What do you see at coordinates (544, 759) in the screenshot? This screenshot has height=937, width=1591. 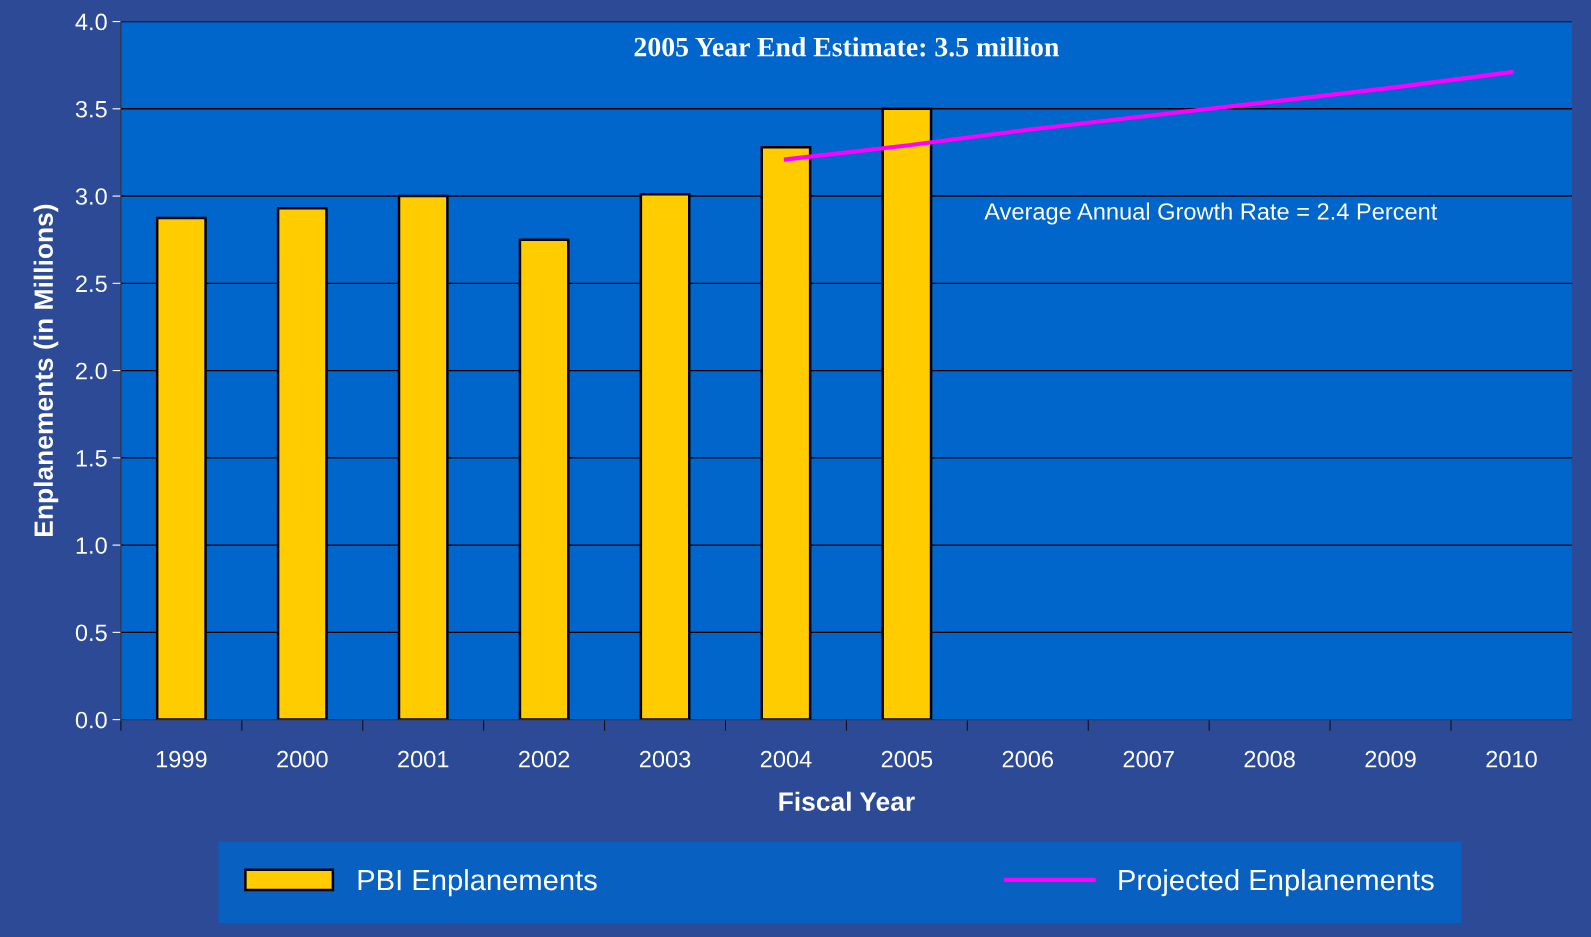 I see `x-tick-label: 2002` at bounding box center [544, 759].